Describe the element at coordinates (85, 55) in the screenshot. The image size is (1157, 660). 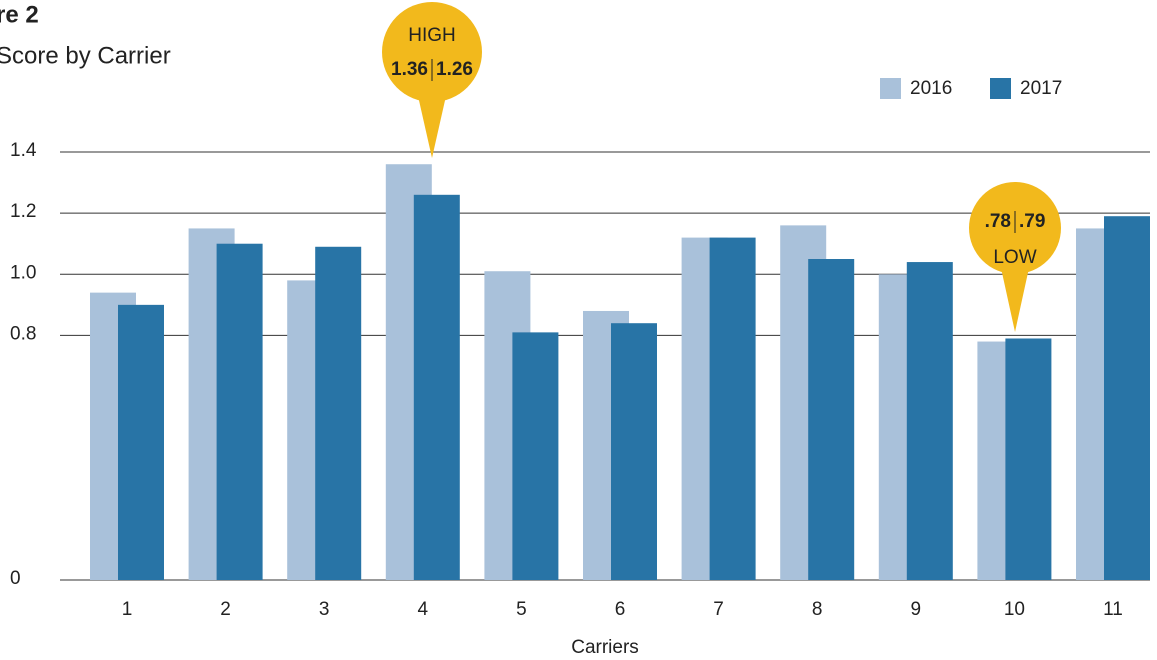
I see `chart-subtitle: Score by Carrier` at that location.